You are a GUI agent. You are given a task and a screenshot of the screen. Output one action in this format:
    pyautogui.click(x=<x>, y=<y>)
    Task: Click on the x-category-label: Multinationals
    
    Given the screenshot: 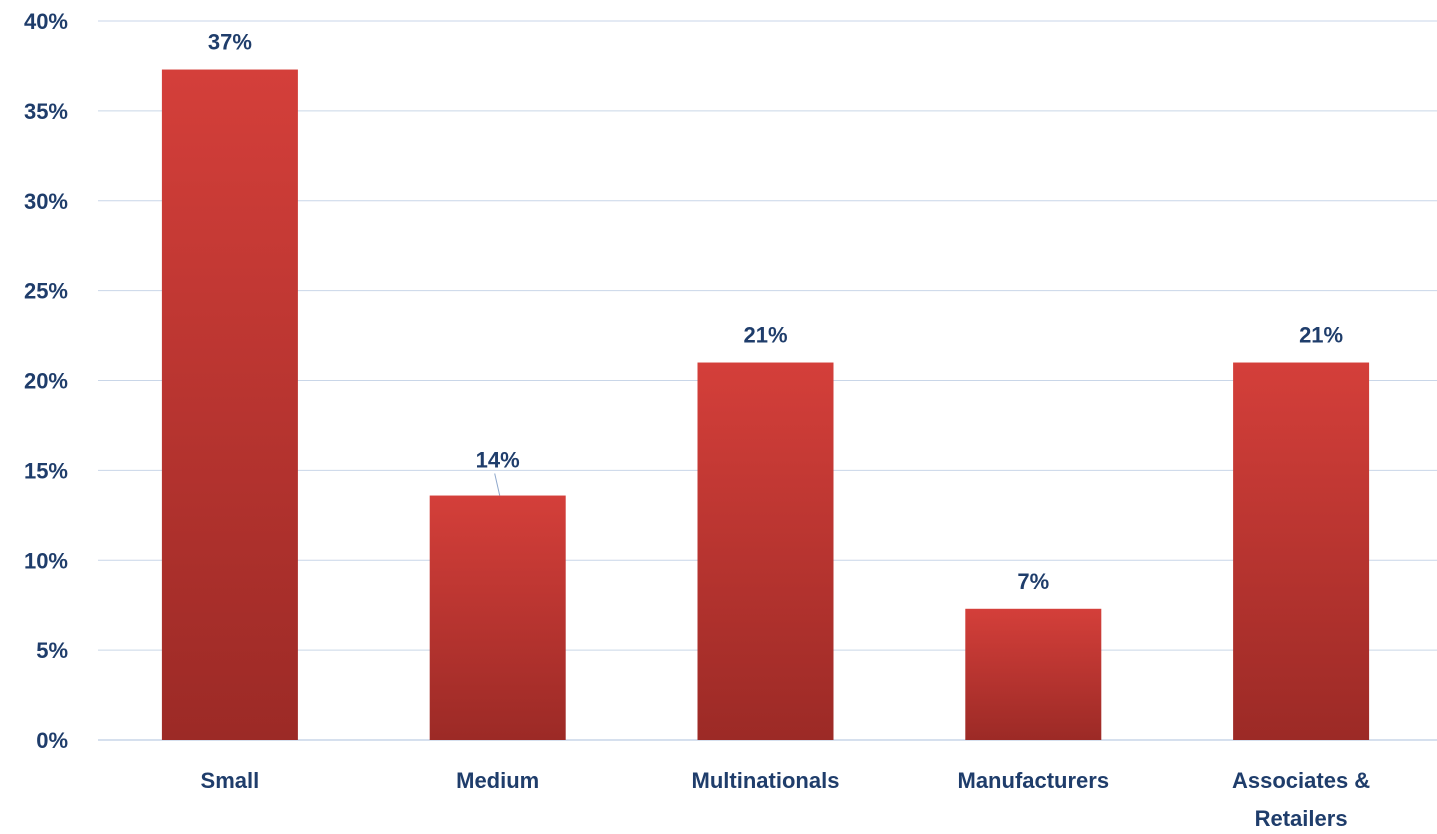 What is the action you would take?
    pyautogui.click(x=766, y=780)
    